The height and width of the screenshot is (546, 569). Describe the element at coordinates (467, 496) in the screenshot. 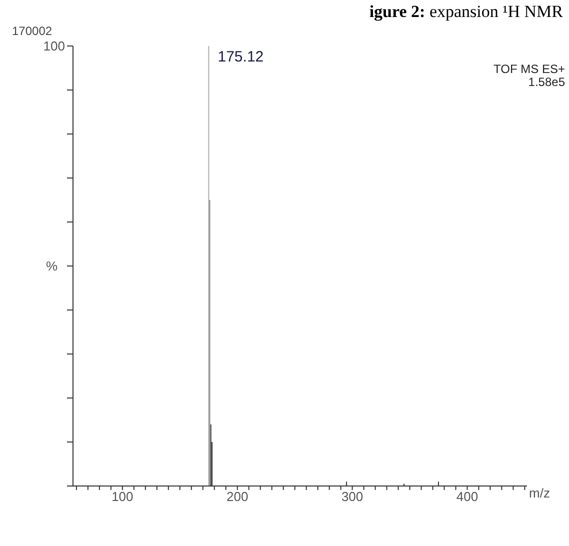

I see `x-tick-label: 400` at that location.